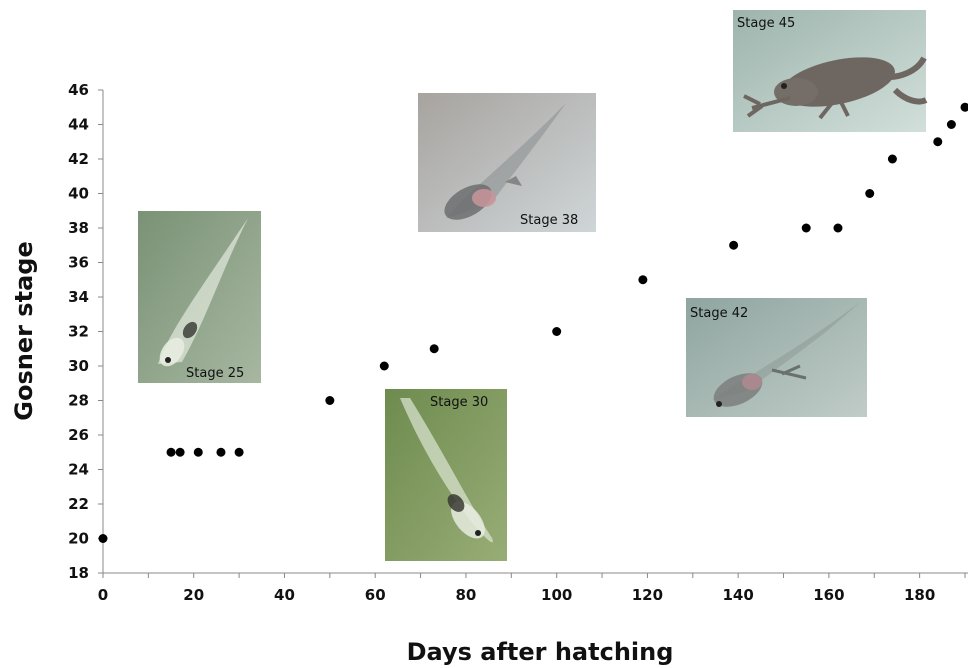  Describe the element at coordinates (828, 595) in the screenshot. I see `x-tick-label: 160` at that location.